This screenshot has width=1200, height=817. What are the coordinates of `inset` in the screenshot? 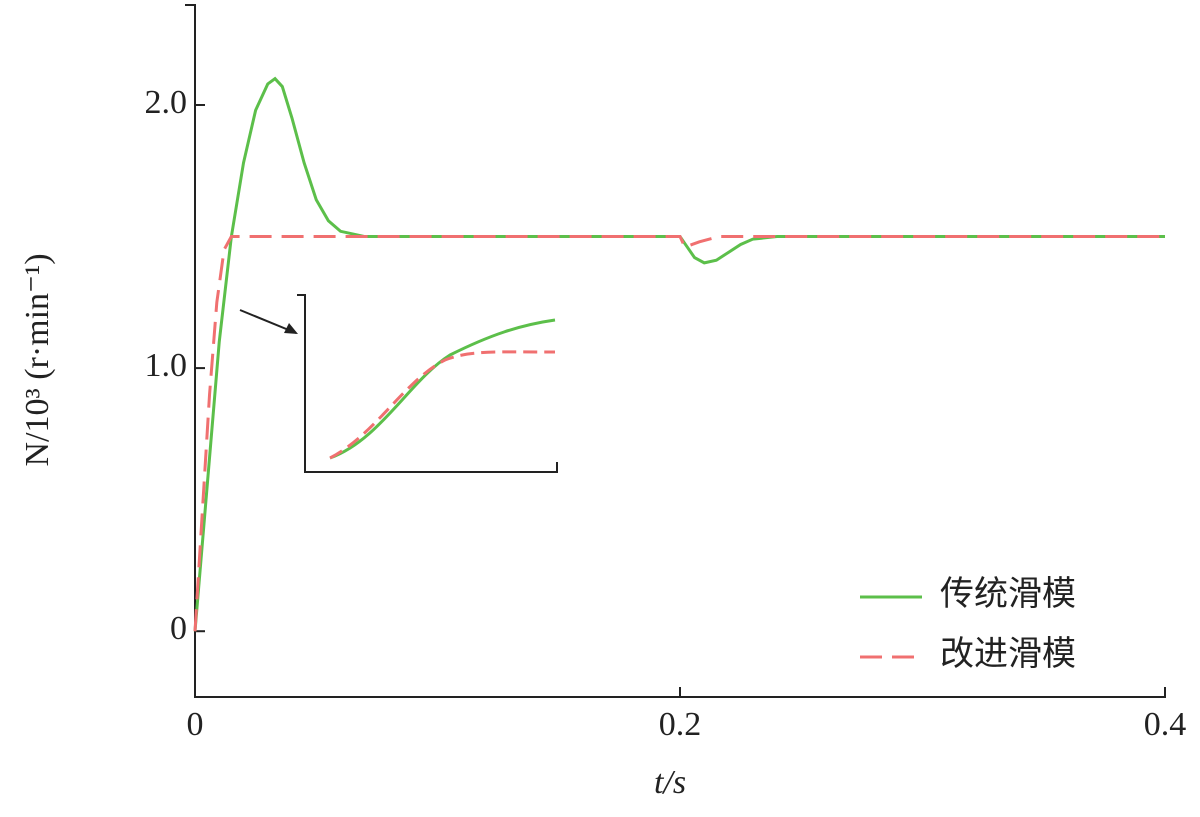 It's located at (398, 383).